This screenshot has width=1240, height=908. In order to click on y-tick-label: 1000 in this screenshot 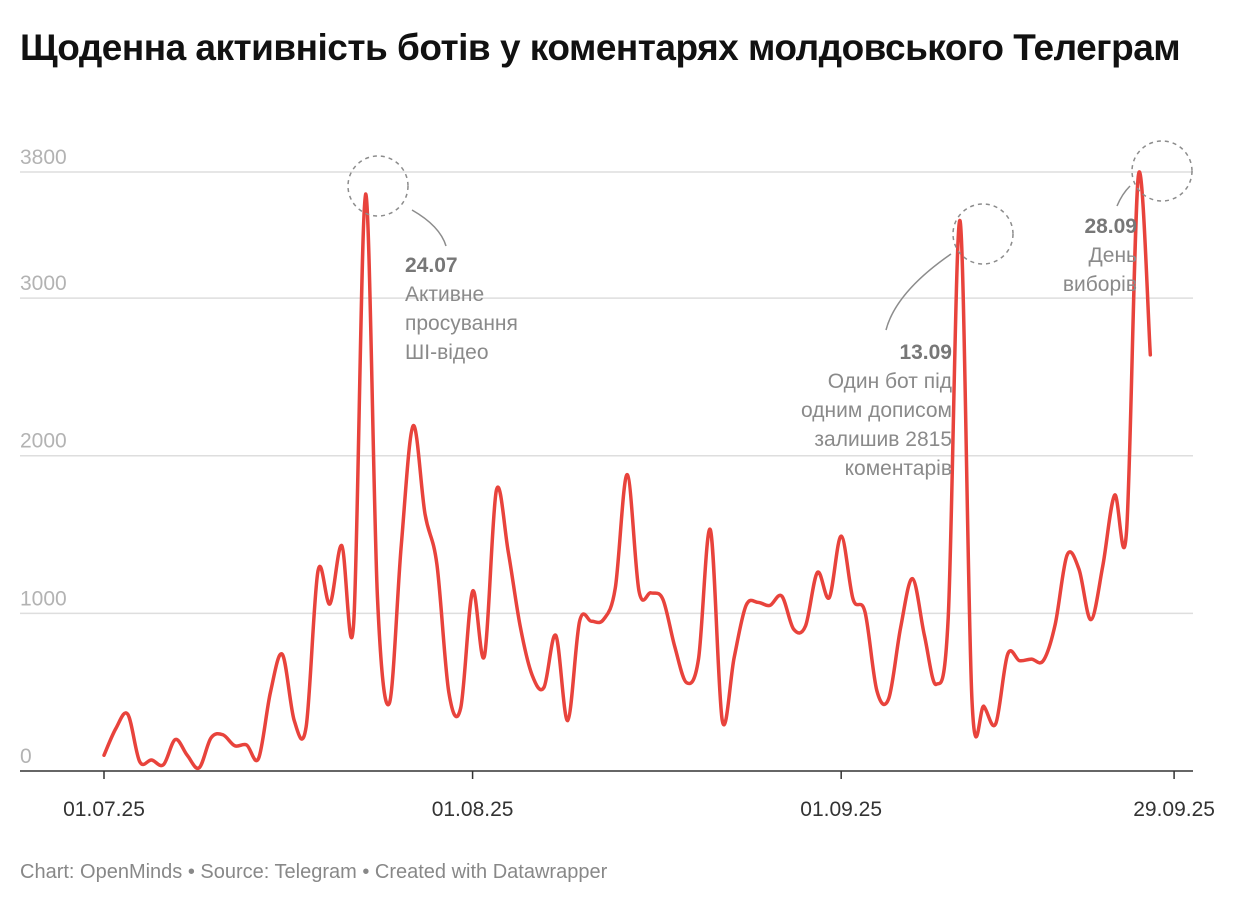, I will do `click(43, 598)`.